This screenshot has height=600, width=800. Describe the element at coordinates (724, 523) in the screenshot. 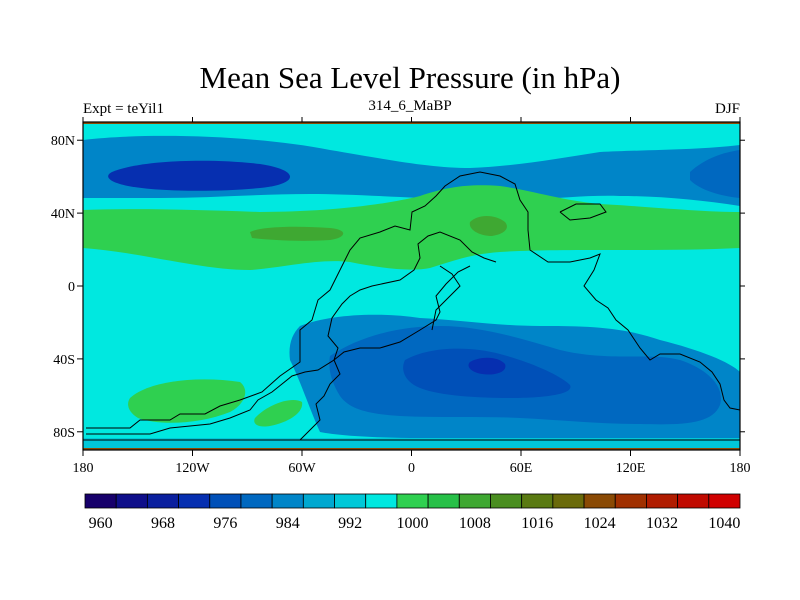

I see `colorbar-label: 1040` at that location.